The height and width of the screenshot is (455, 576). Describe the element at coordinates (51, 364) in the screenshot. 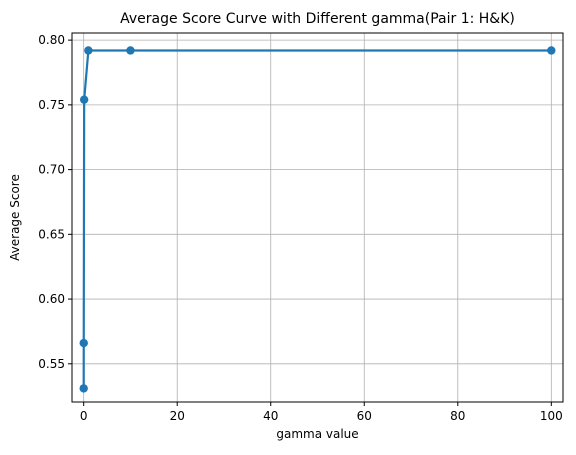

I see `y-tick-label: 0.55` at that location.